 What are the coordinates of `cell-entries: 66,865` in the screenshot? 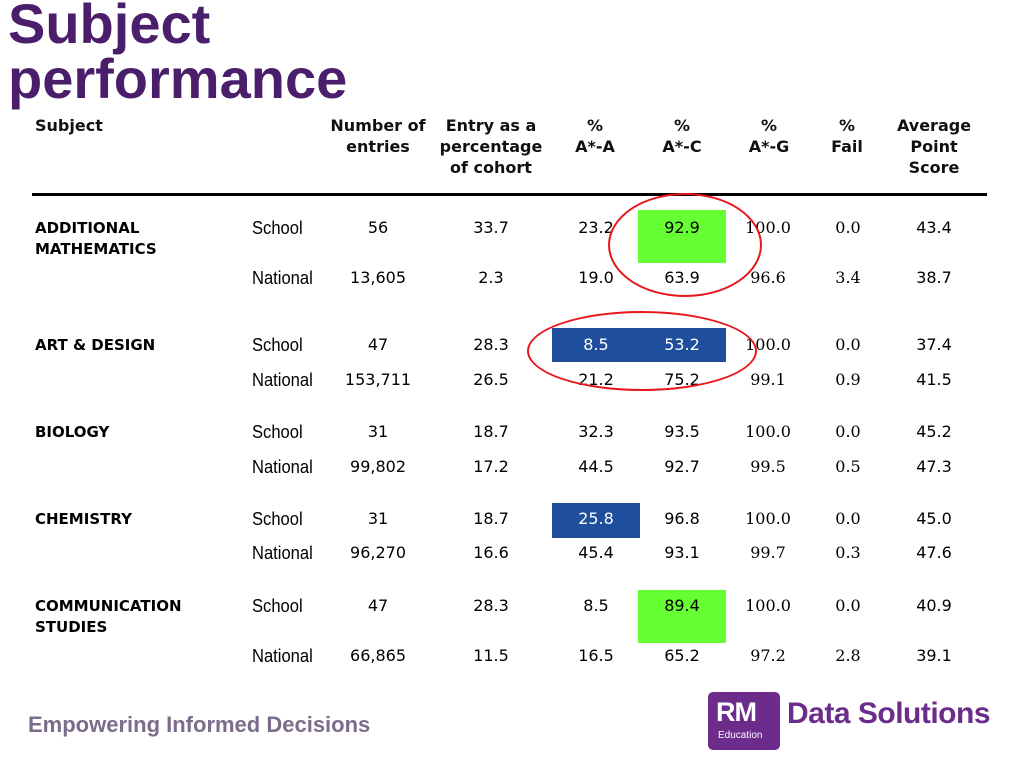 It's located at (378, 655).